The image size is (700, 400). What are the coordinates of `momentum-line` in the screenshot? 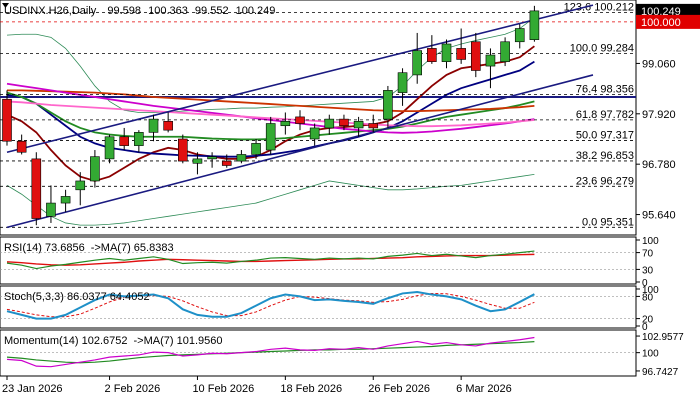 It's located at (270, 352).